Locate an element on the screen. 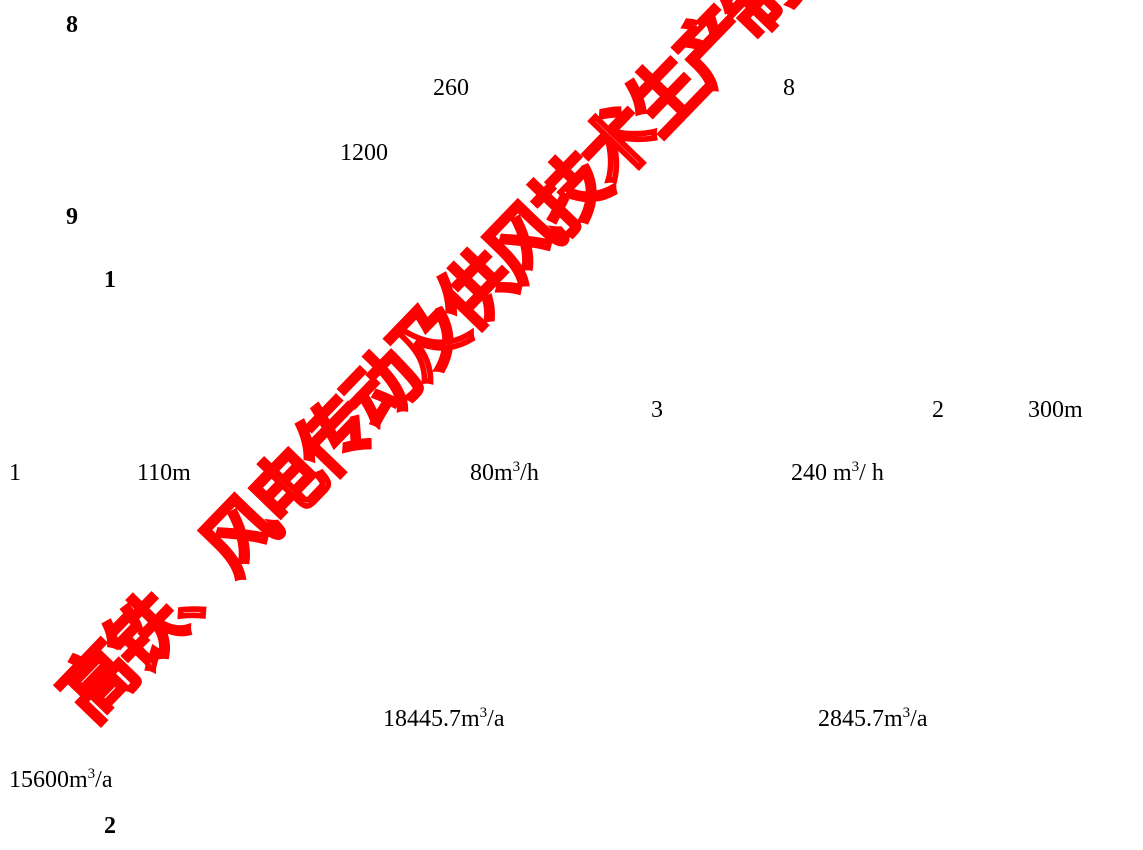 This screenshot has height=850, width=1143. volume-15600-sup: 3 is located at coordinates (91, 774).